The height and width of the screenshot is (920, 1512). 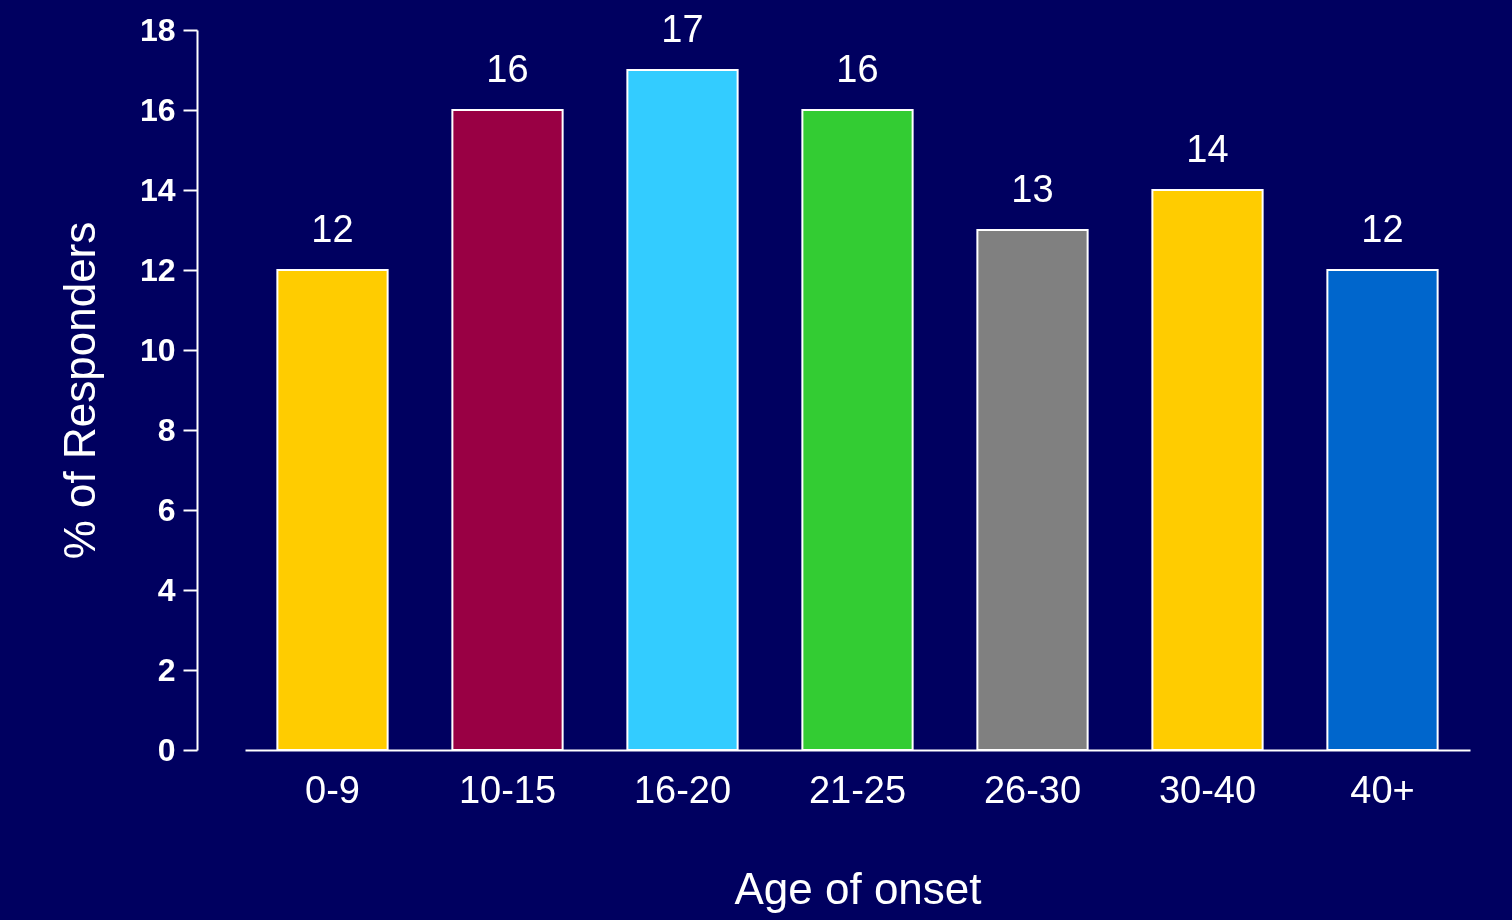 I want to click on x-tick-label: 10-15, so click(x=507, y=789).